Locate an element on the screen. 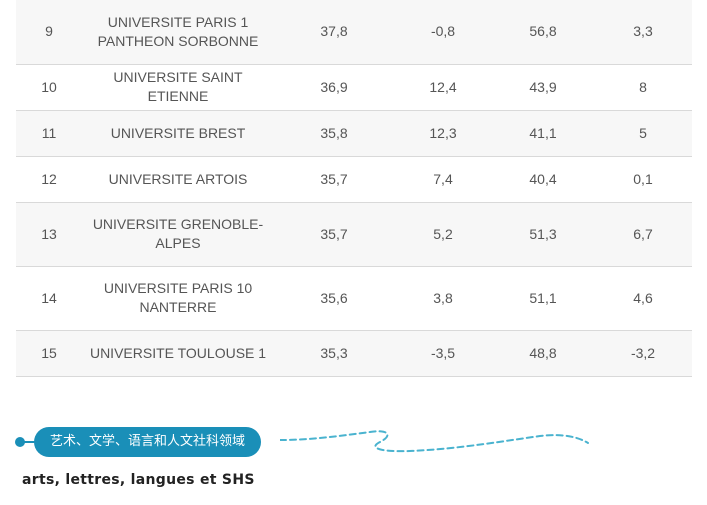  value-2-cell: 5,2 is located at coordinates (443, 234).